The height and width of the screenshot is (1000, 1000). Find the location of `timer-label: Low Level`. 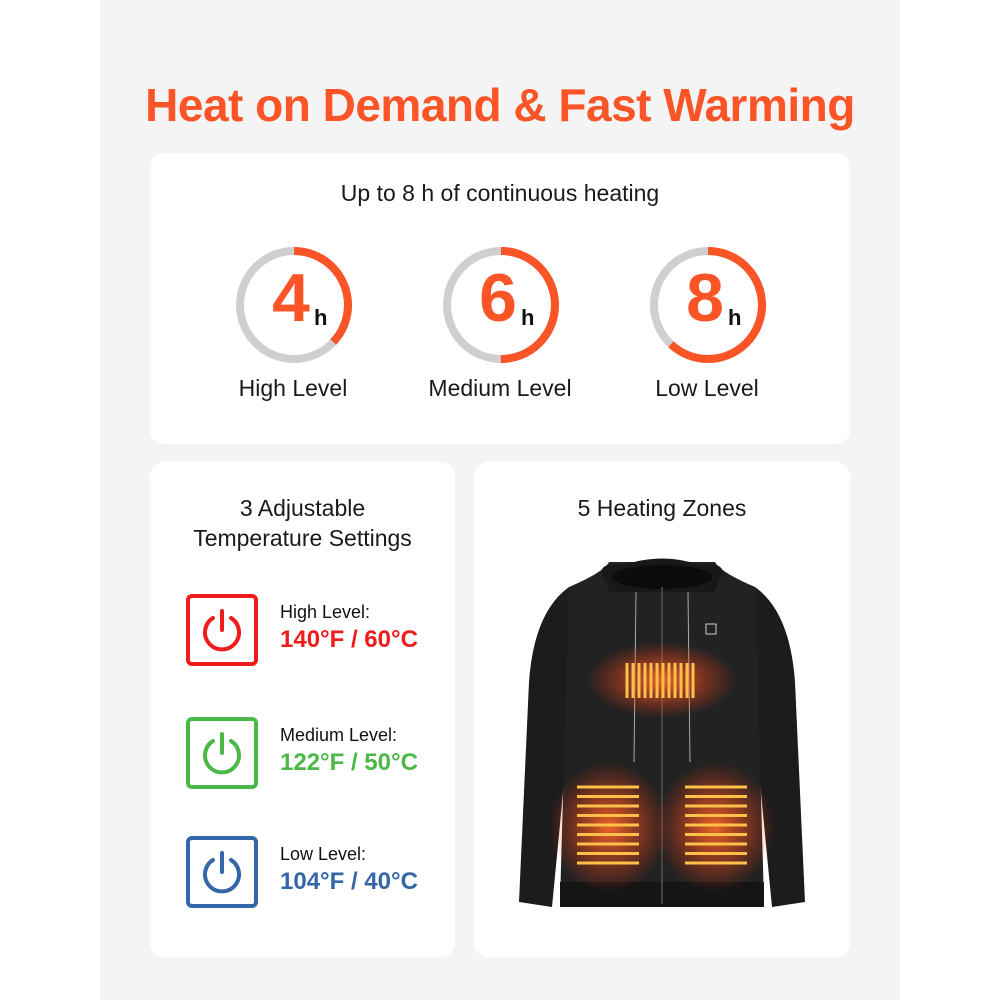

timer-label: Low Level is located at coordinates (707, 388).